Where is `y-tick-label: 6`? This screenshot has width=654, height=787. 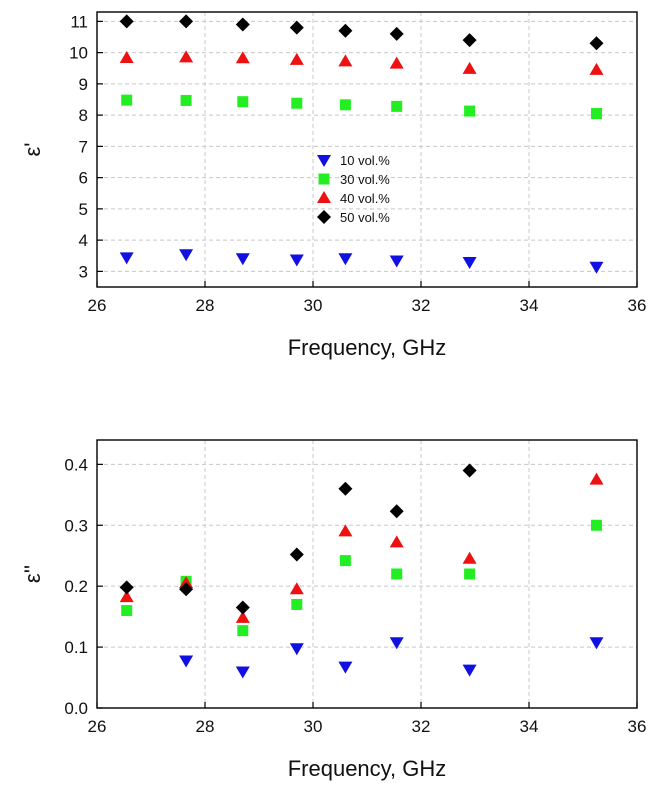 y-tick-label: 6 is located at coordinates (83, 178).